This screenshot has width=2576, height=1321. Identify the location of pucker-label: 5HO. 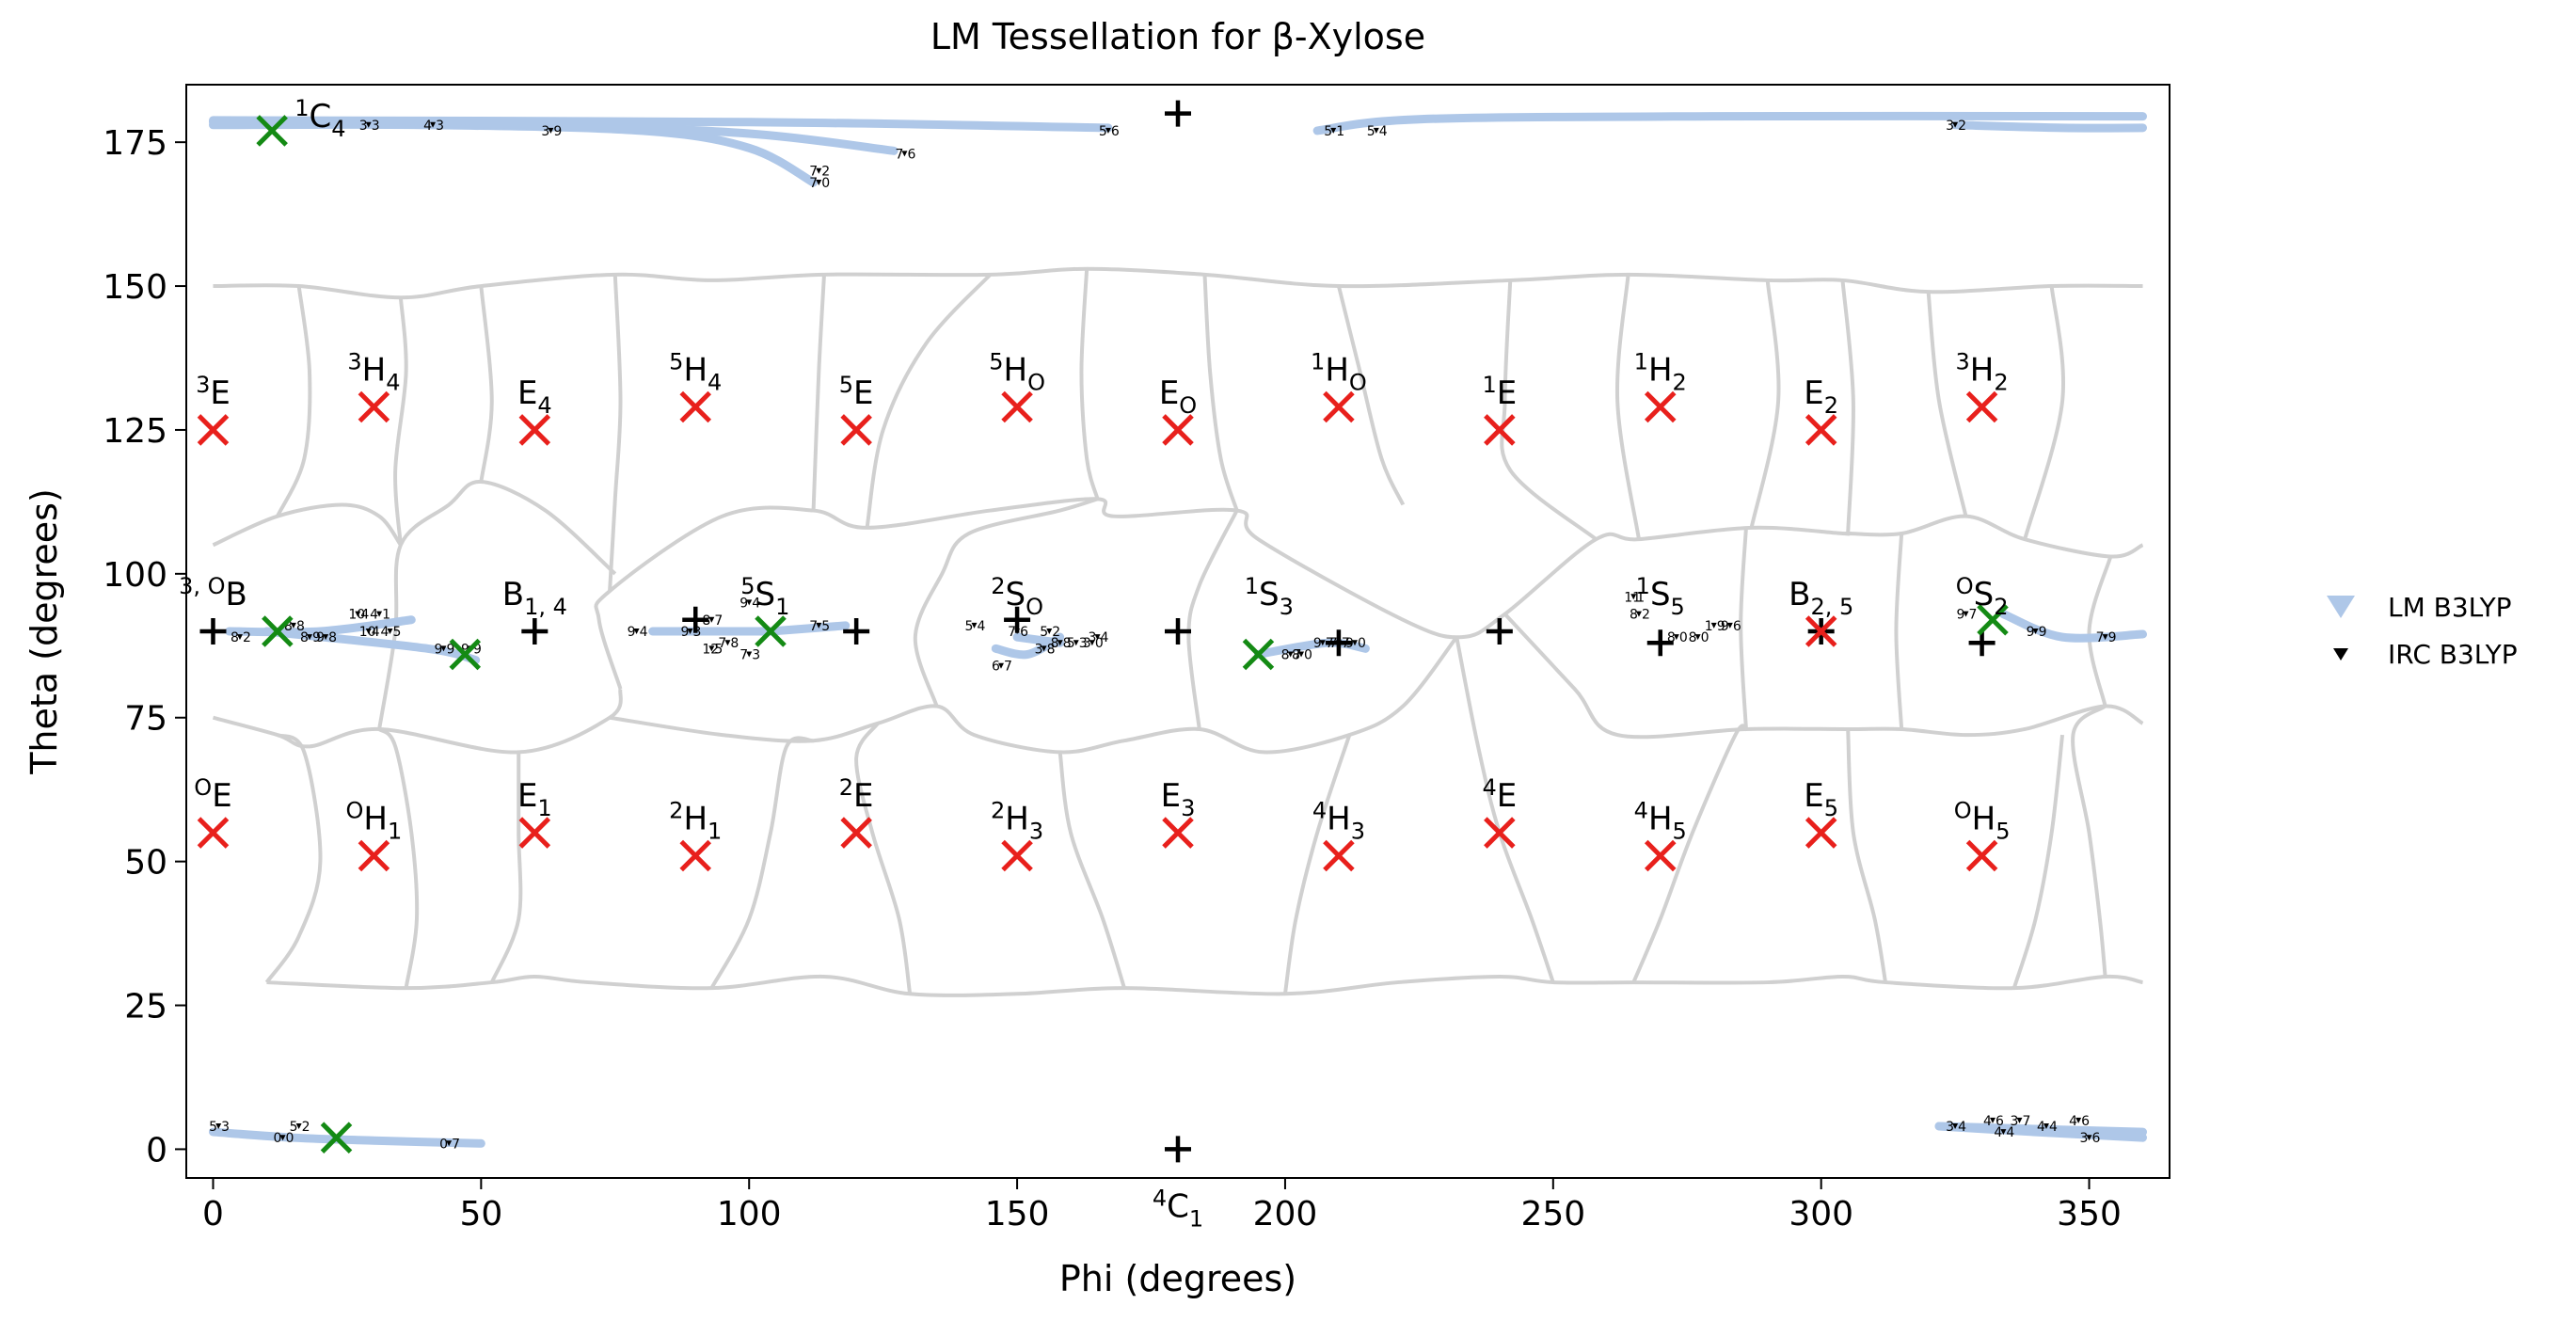
(1017, 371).